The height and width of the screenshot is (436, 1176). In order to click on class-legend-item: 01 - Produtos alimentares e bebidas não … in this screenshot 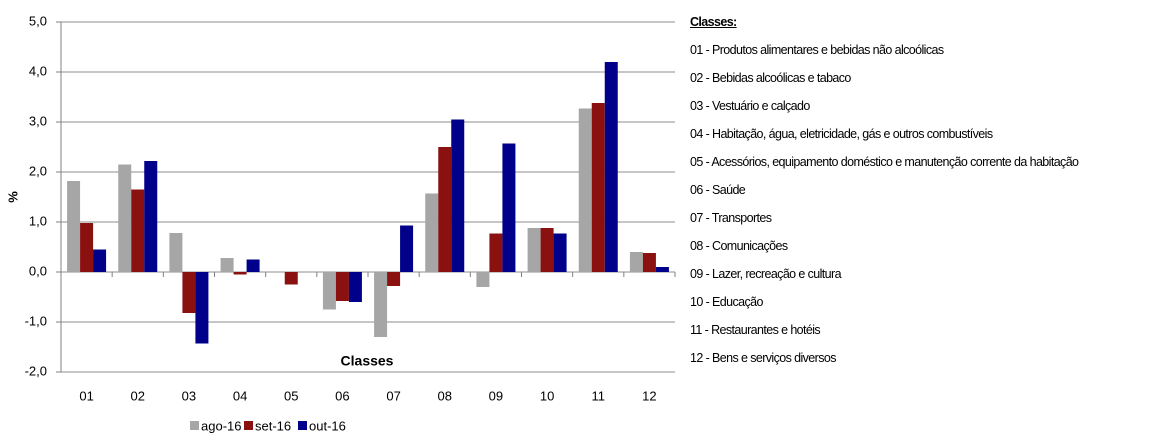, I will do `click(817, 50)`.